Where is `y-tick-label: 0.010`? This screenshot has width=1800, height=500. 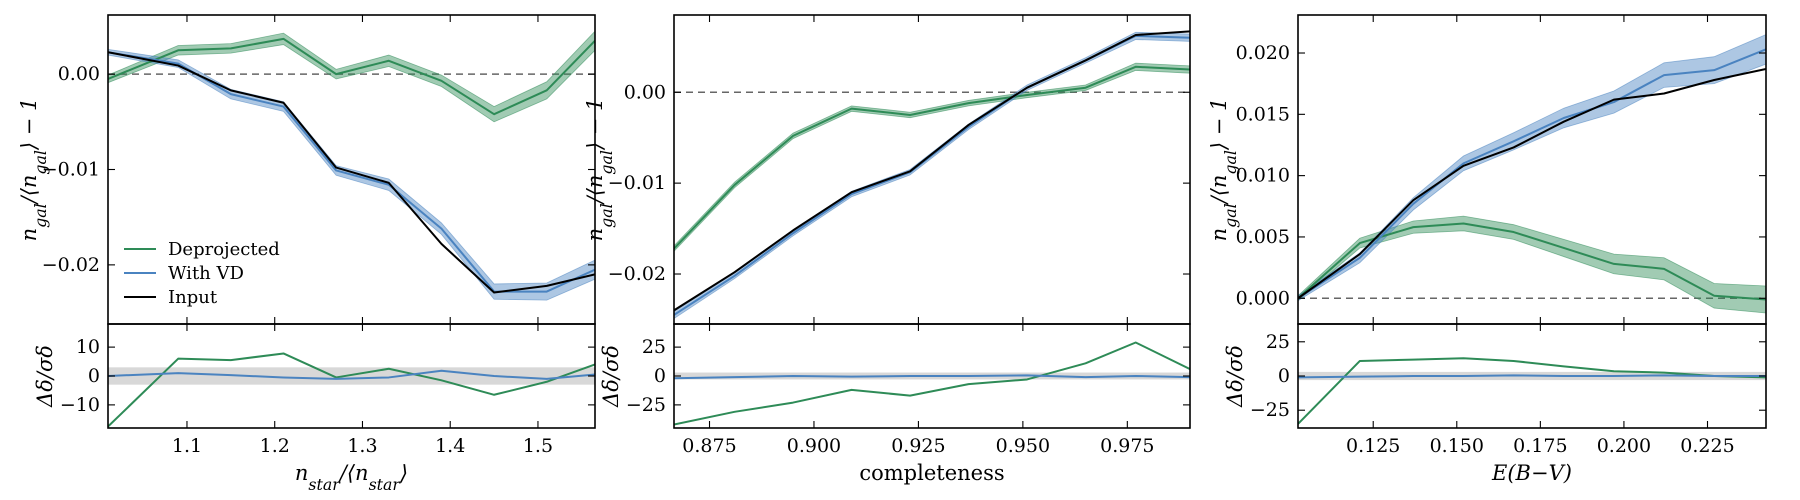 y-tick-label: 0.010 is located at coordinates (1263, 176).